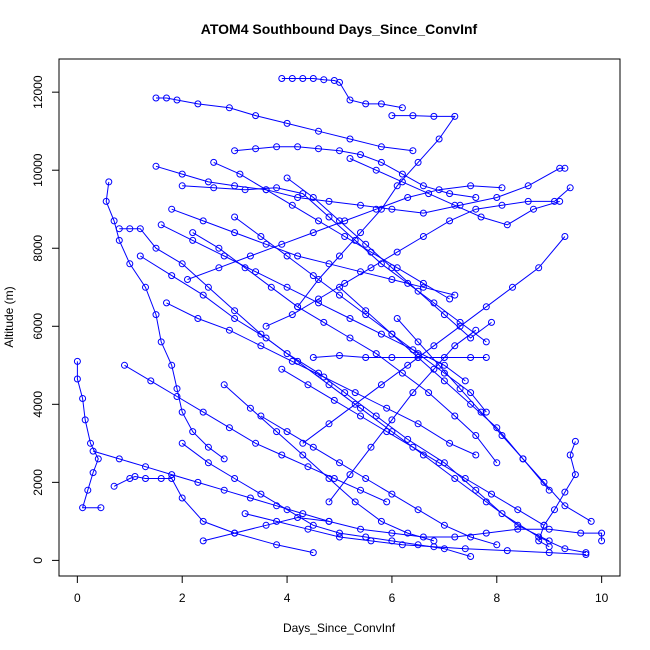 This screenshot has width=650, height=650. Describe the element at coordinates (339, 628) in the screenshot. I see `x-axis-label: Days_Since_ConvInf` at that location.